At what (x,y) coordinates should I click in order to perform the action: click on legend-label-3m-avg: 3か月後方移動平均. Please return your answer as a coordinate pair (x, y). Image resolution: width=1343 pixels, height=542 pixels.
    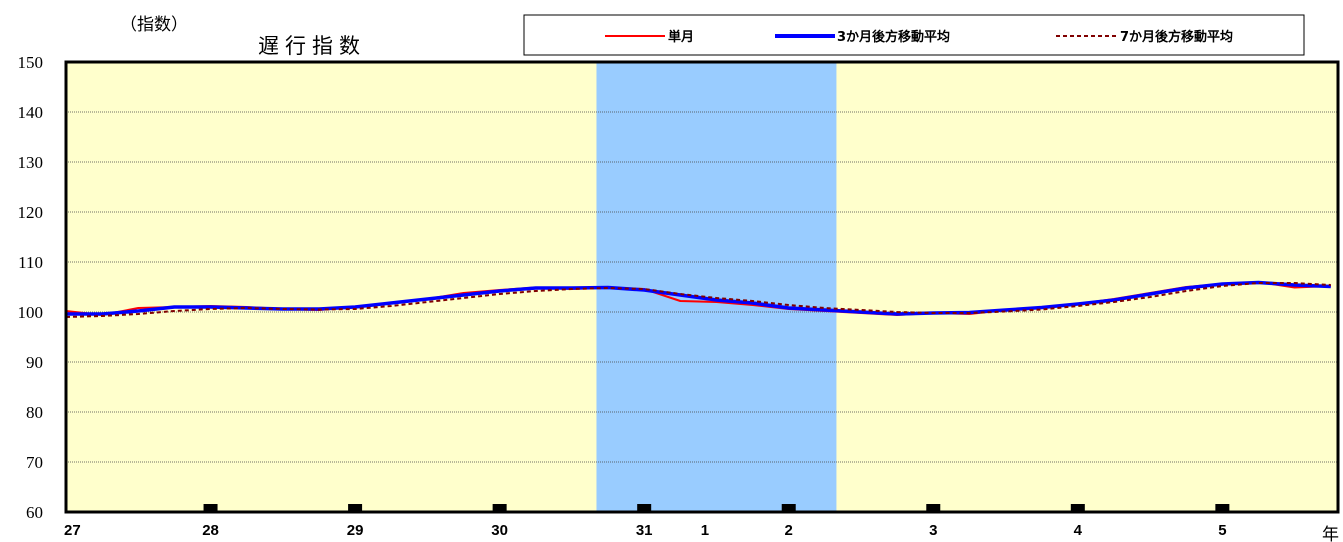
    Looking at the image, I should click on (893, 37).